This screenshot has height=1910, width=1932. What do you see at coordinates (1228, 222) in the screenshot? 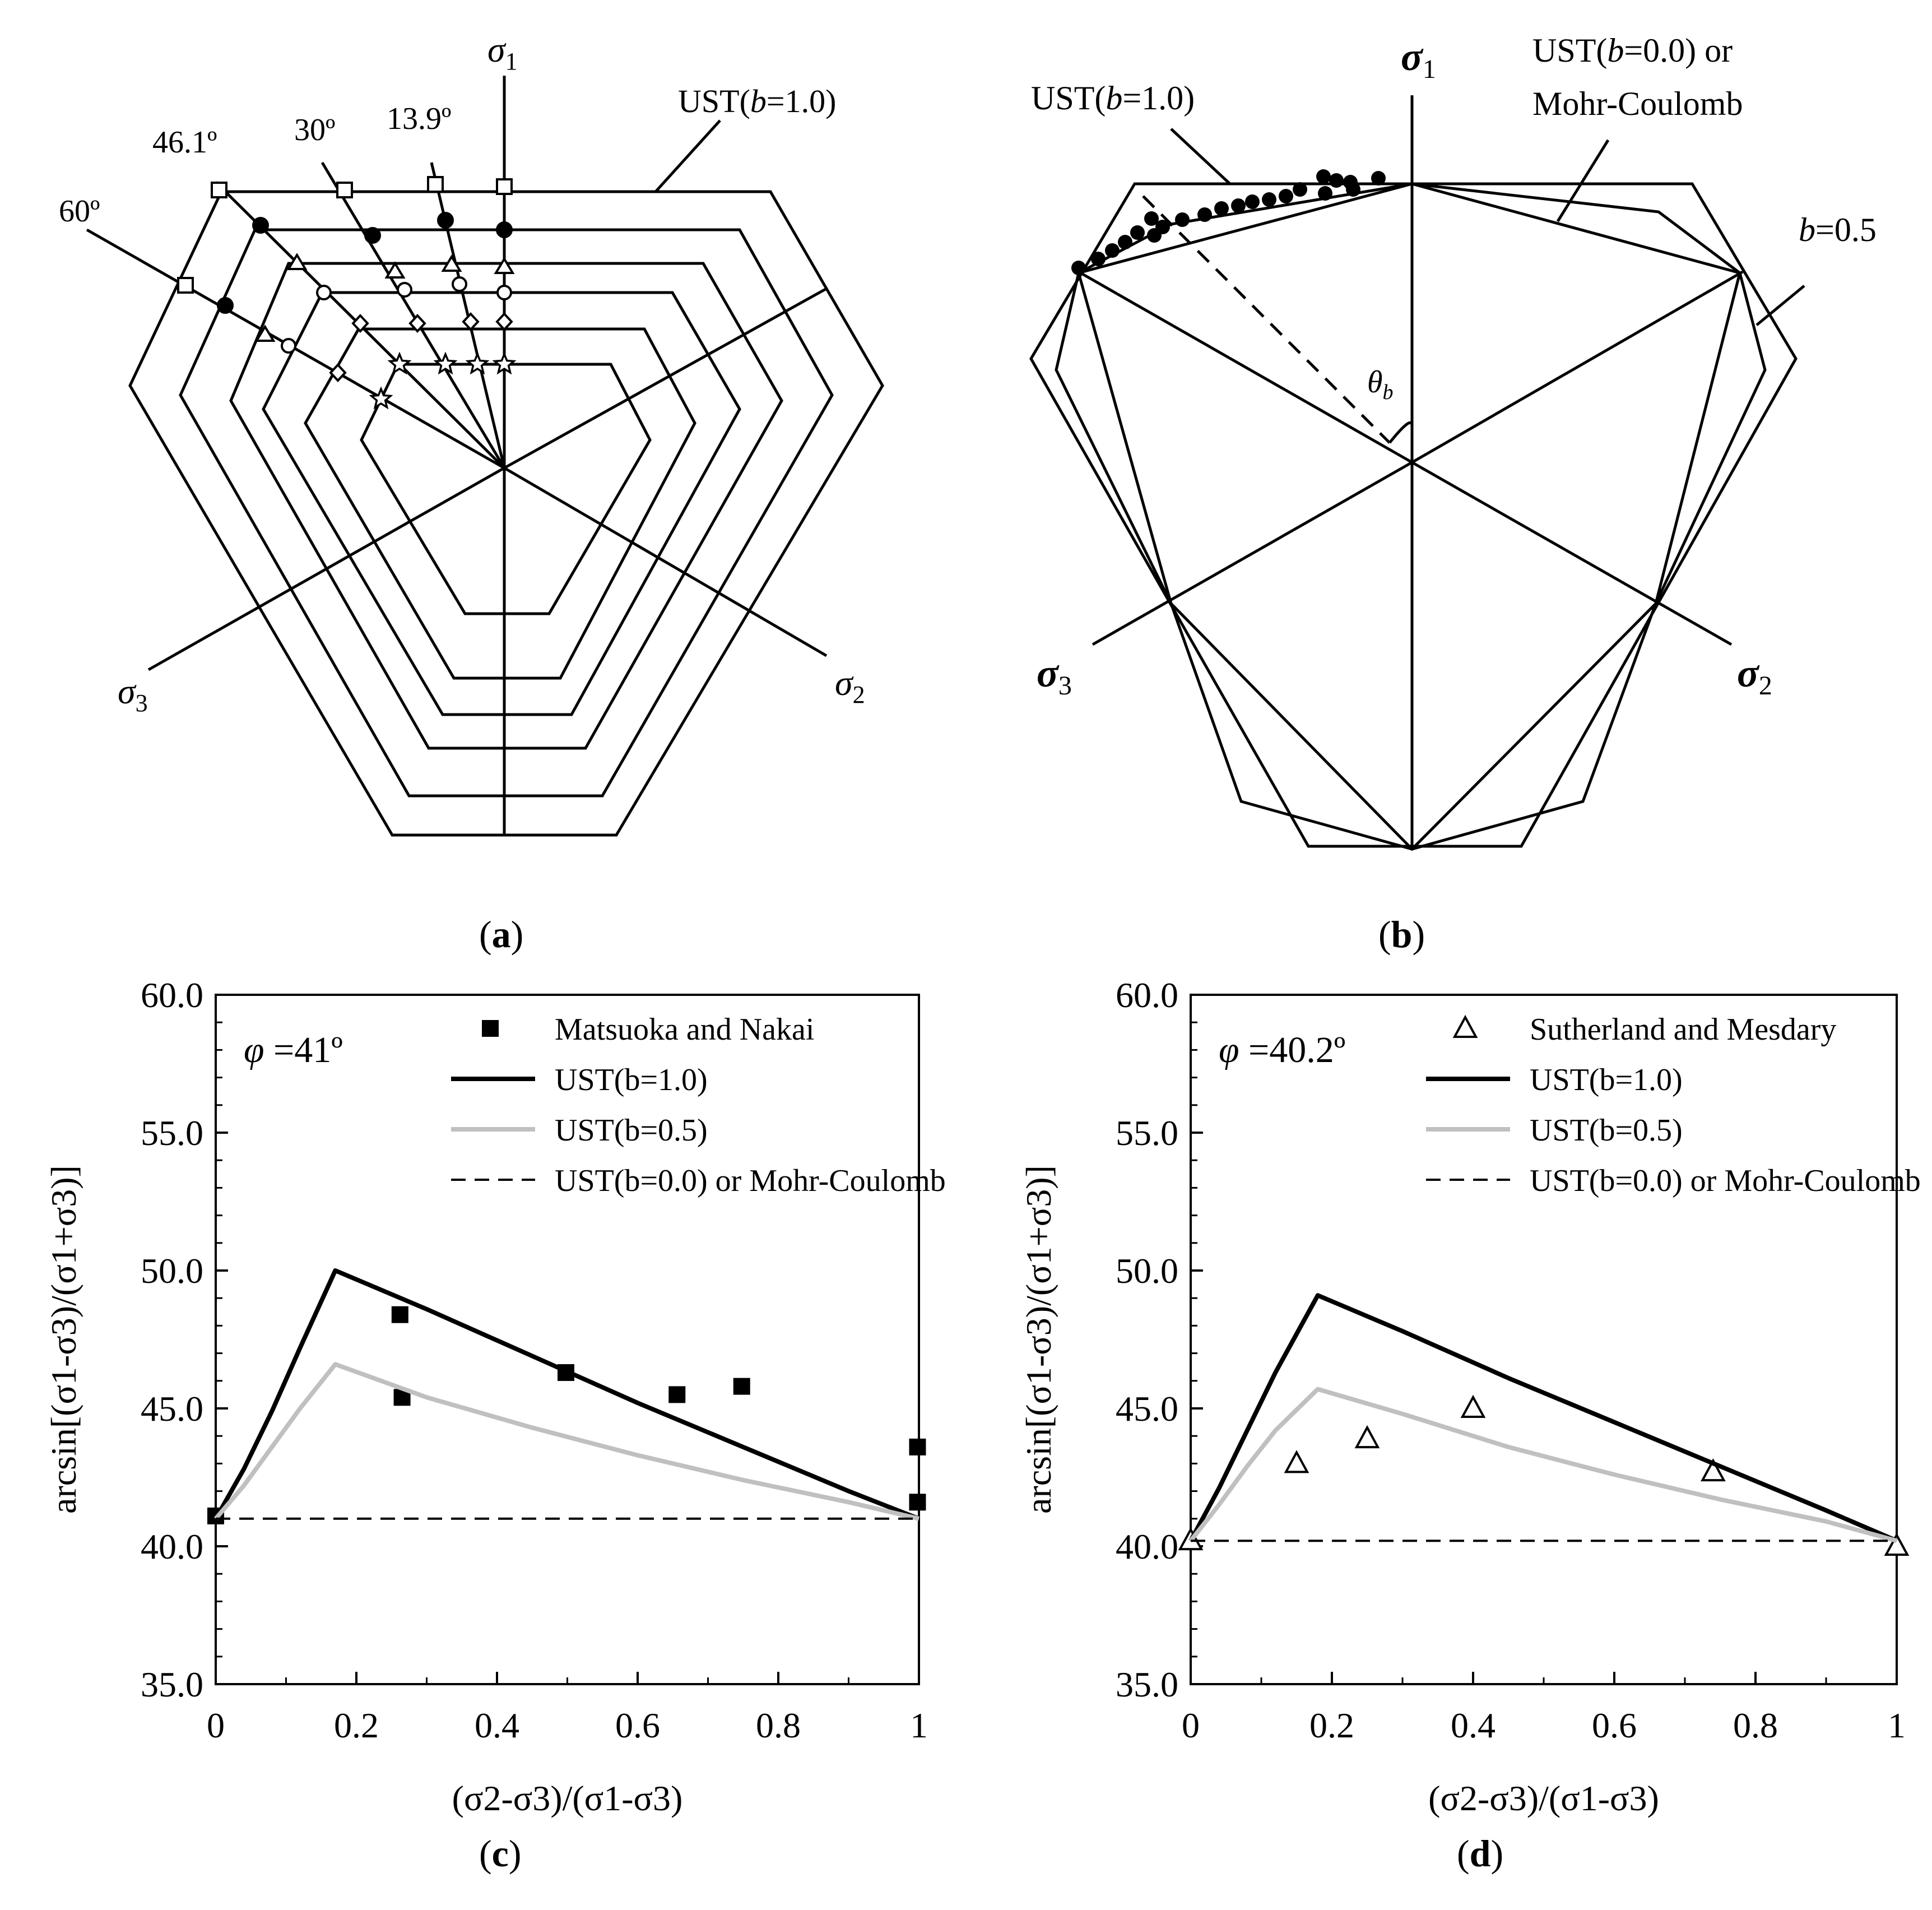
I see `panel-b-experimental-points` at bounding box center [1228, 222].